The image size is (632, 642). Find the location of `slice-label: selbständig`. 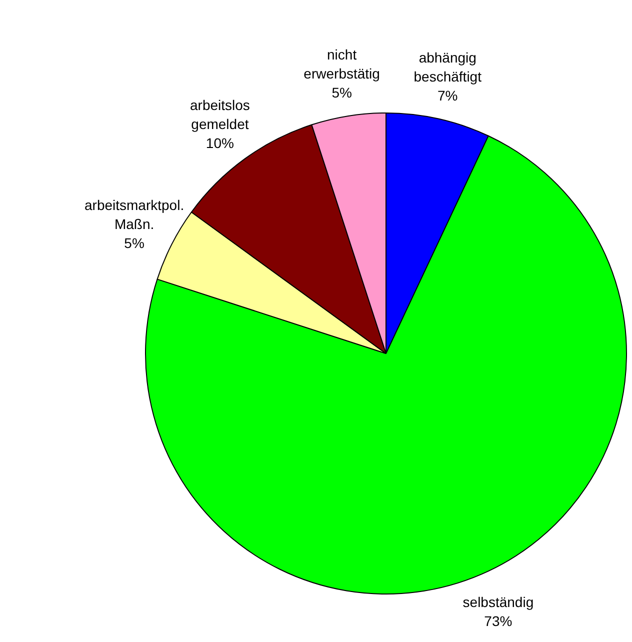

slice-label: selbständig is located at coordinates (498, 602).